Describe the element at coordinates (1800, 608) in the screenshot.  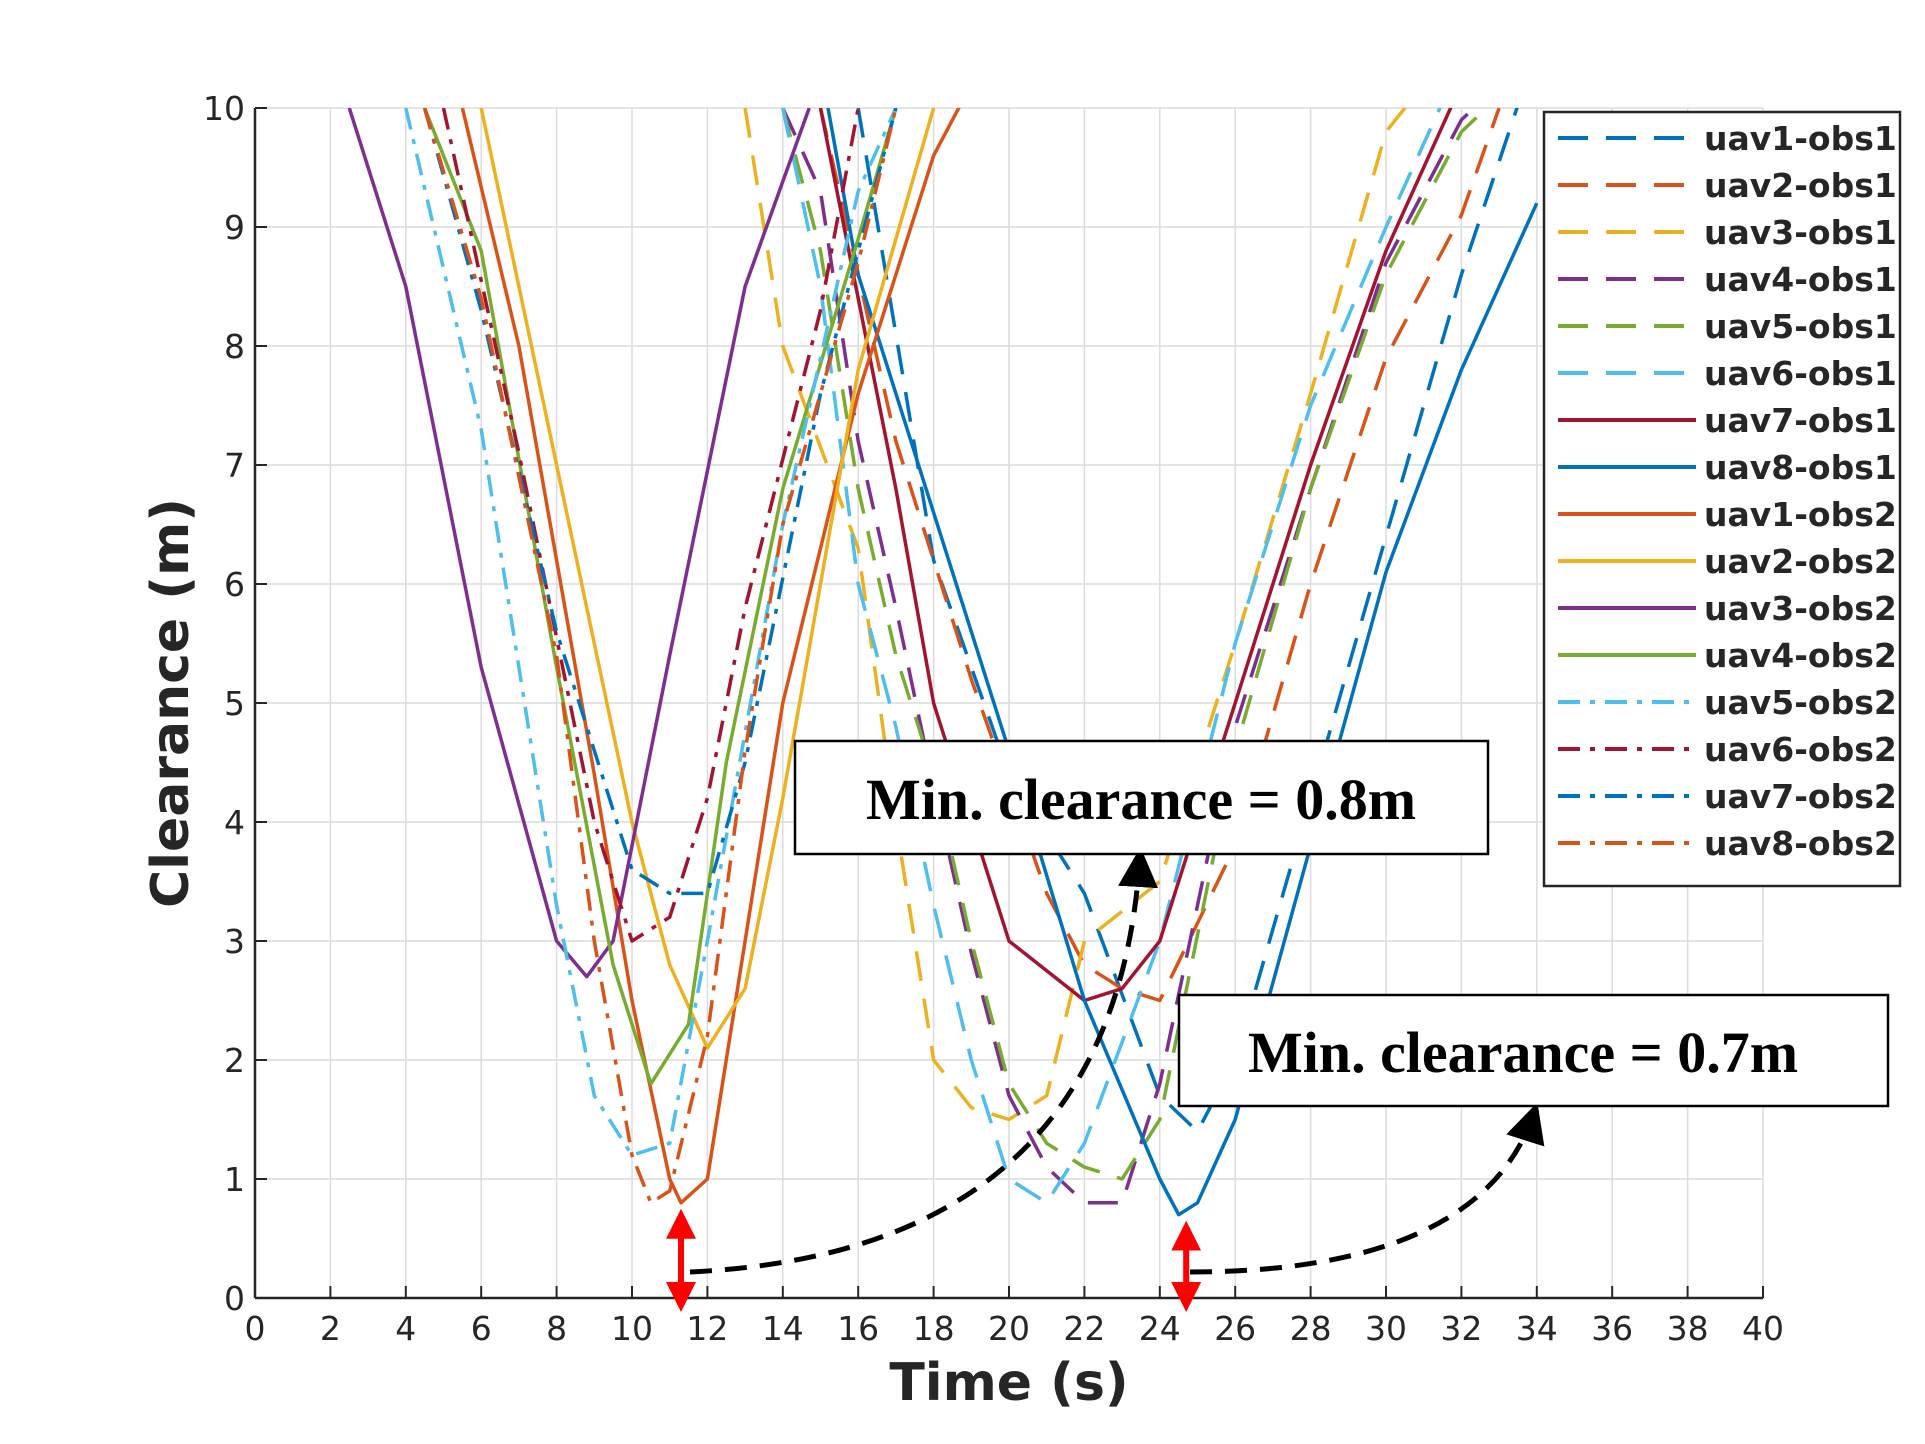
I see `legend-label-uav3-obs2: uav3-obs2` at that location.